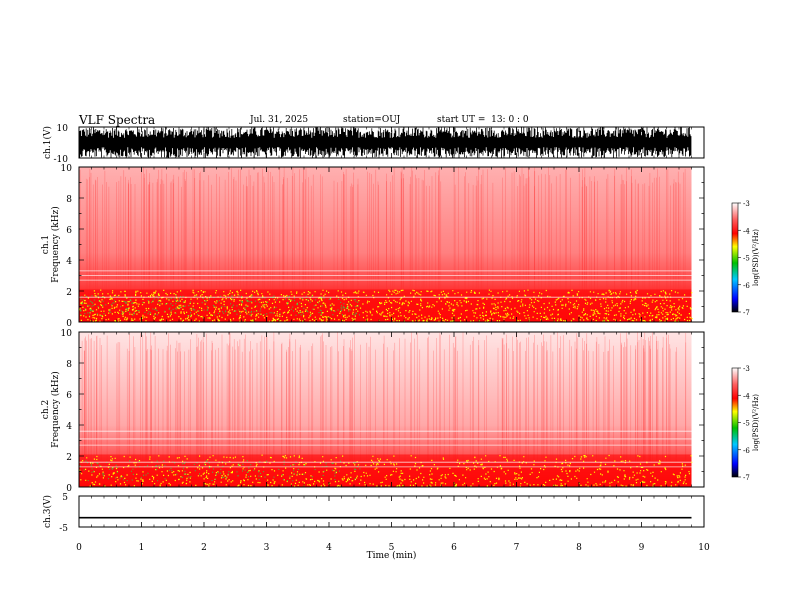 The width and height of the screenshot is (792, 612). I want to click on x-tick-label: 0, so click(79, 548).